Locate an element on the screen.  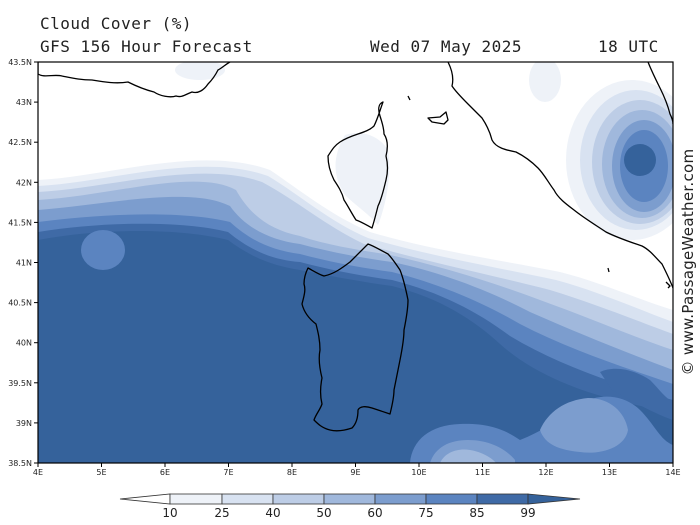
lat-label: 43N is located at coordinates (24, 102).